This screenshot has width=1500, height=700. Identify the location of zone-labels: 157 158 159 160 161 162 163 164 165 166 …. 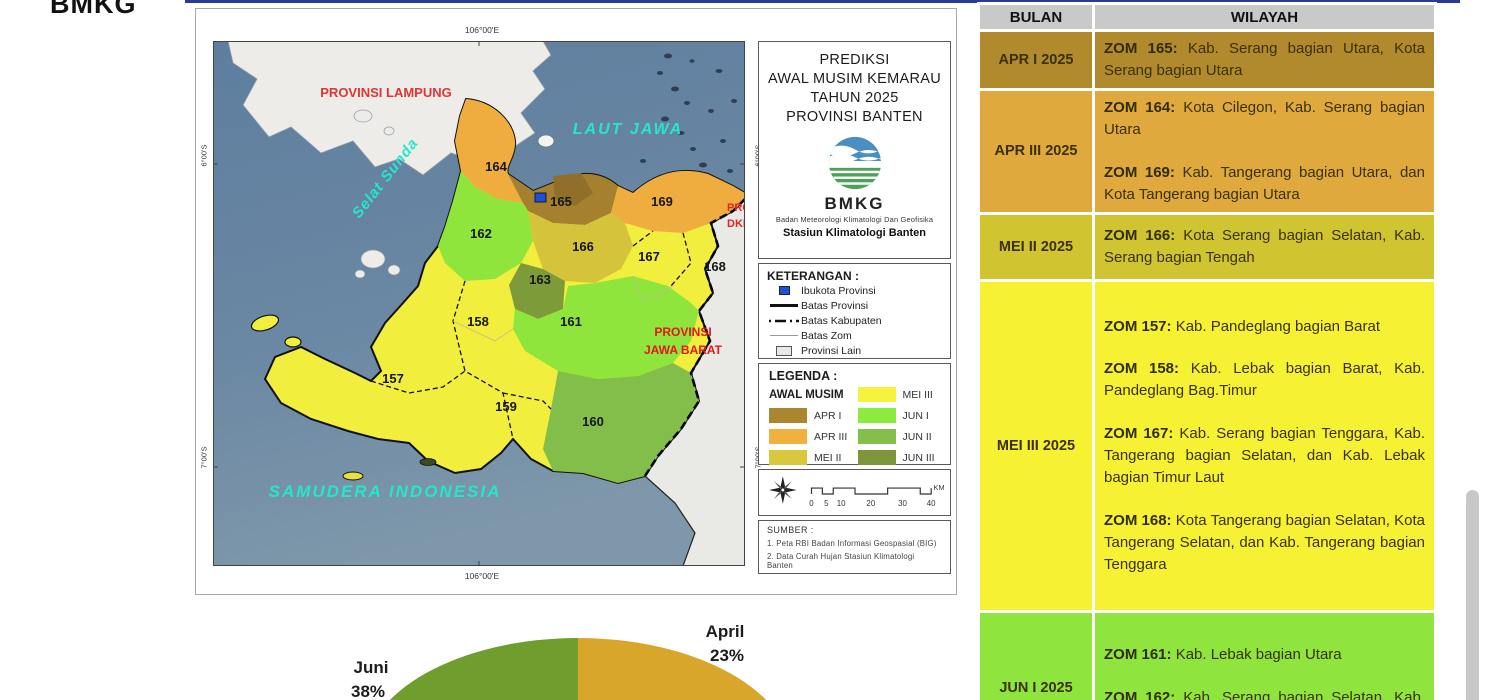
(554, 294).